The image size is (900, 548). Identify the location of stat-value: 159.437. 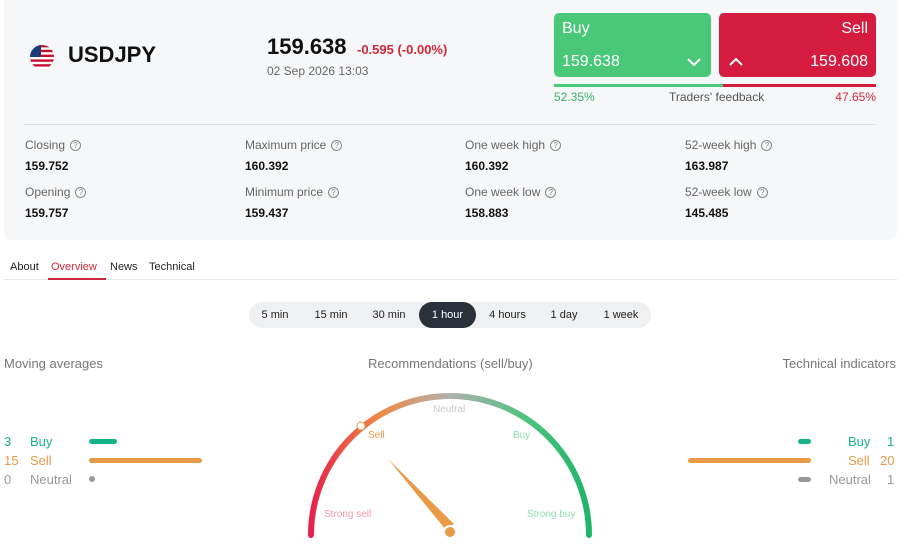
(267, 213).